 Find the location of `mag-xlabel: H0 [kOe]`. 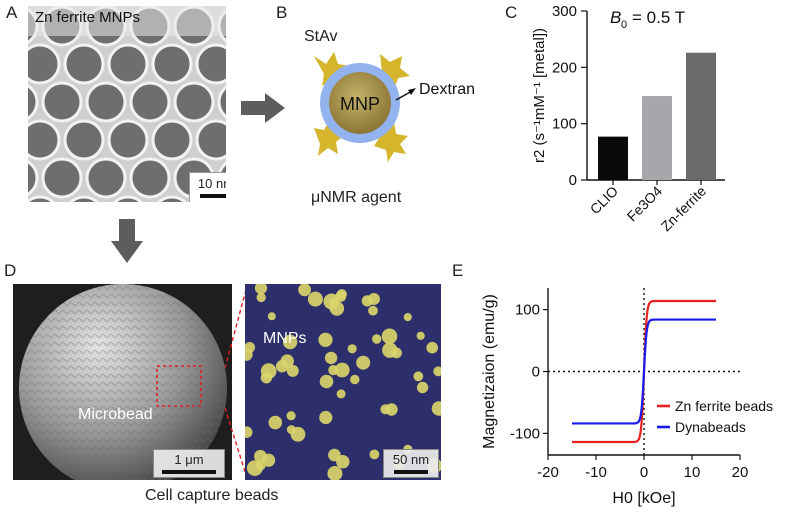

mag-xlabel: H0 [kOe] is located at coordinates (643, 498).